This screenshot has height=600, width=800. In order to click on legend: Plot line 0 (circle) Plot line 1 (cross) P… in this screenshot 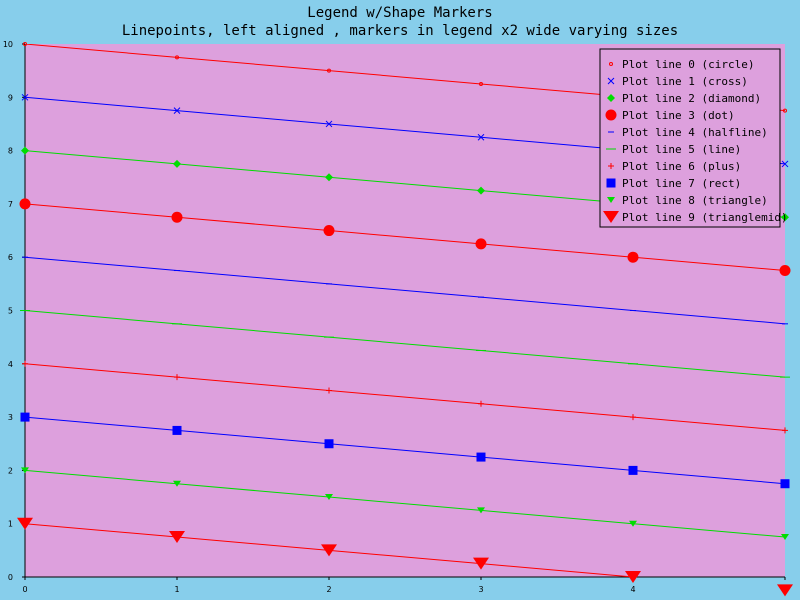, I will do `click(693, 138)`.